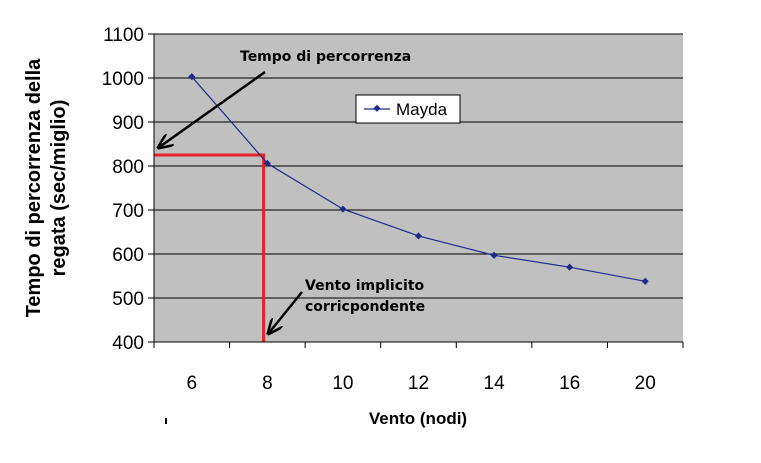 Image resolution: width=761 pixels, height=463 pixels. Describe the element at coordinates (645, 383) in the screenshot. I see `x-tick-label: 20` at that location.